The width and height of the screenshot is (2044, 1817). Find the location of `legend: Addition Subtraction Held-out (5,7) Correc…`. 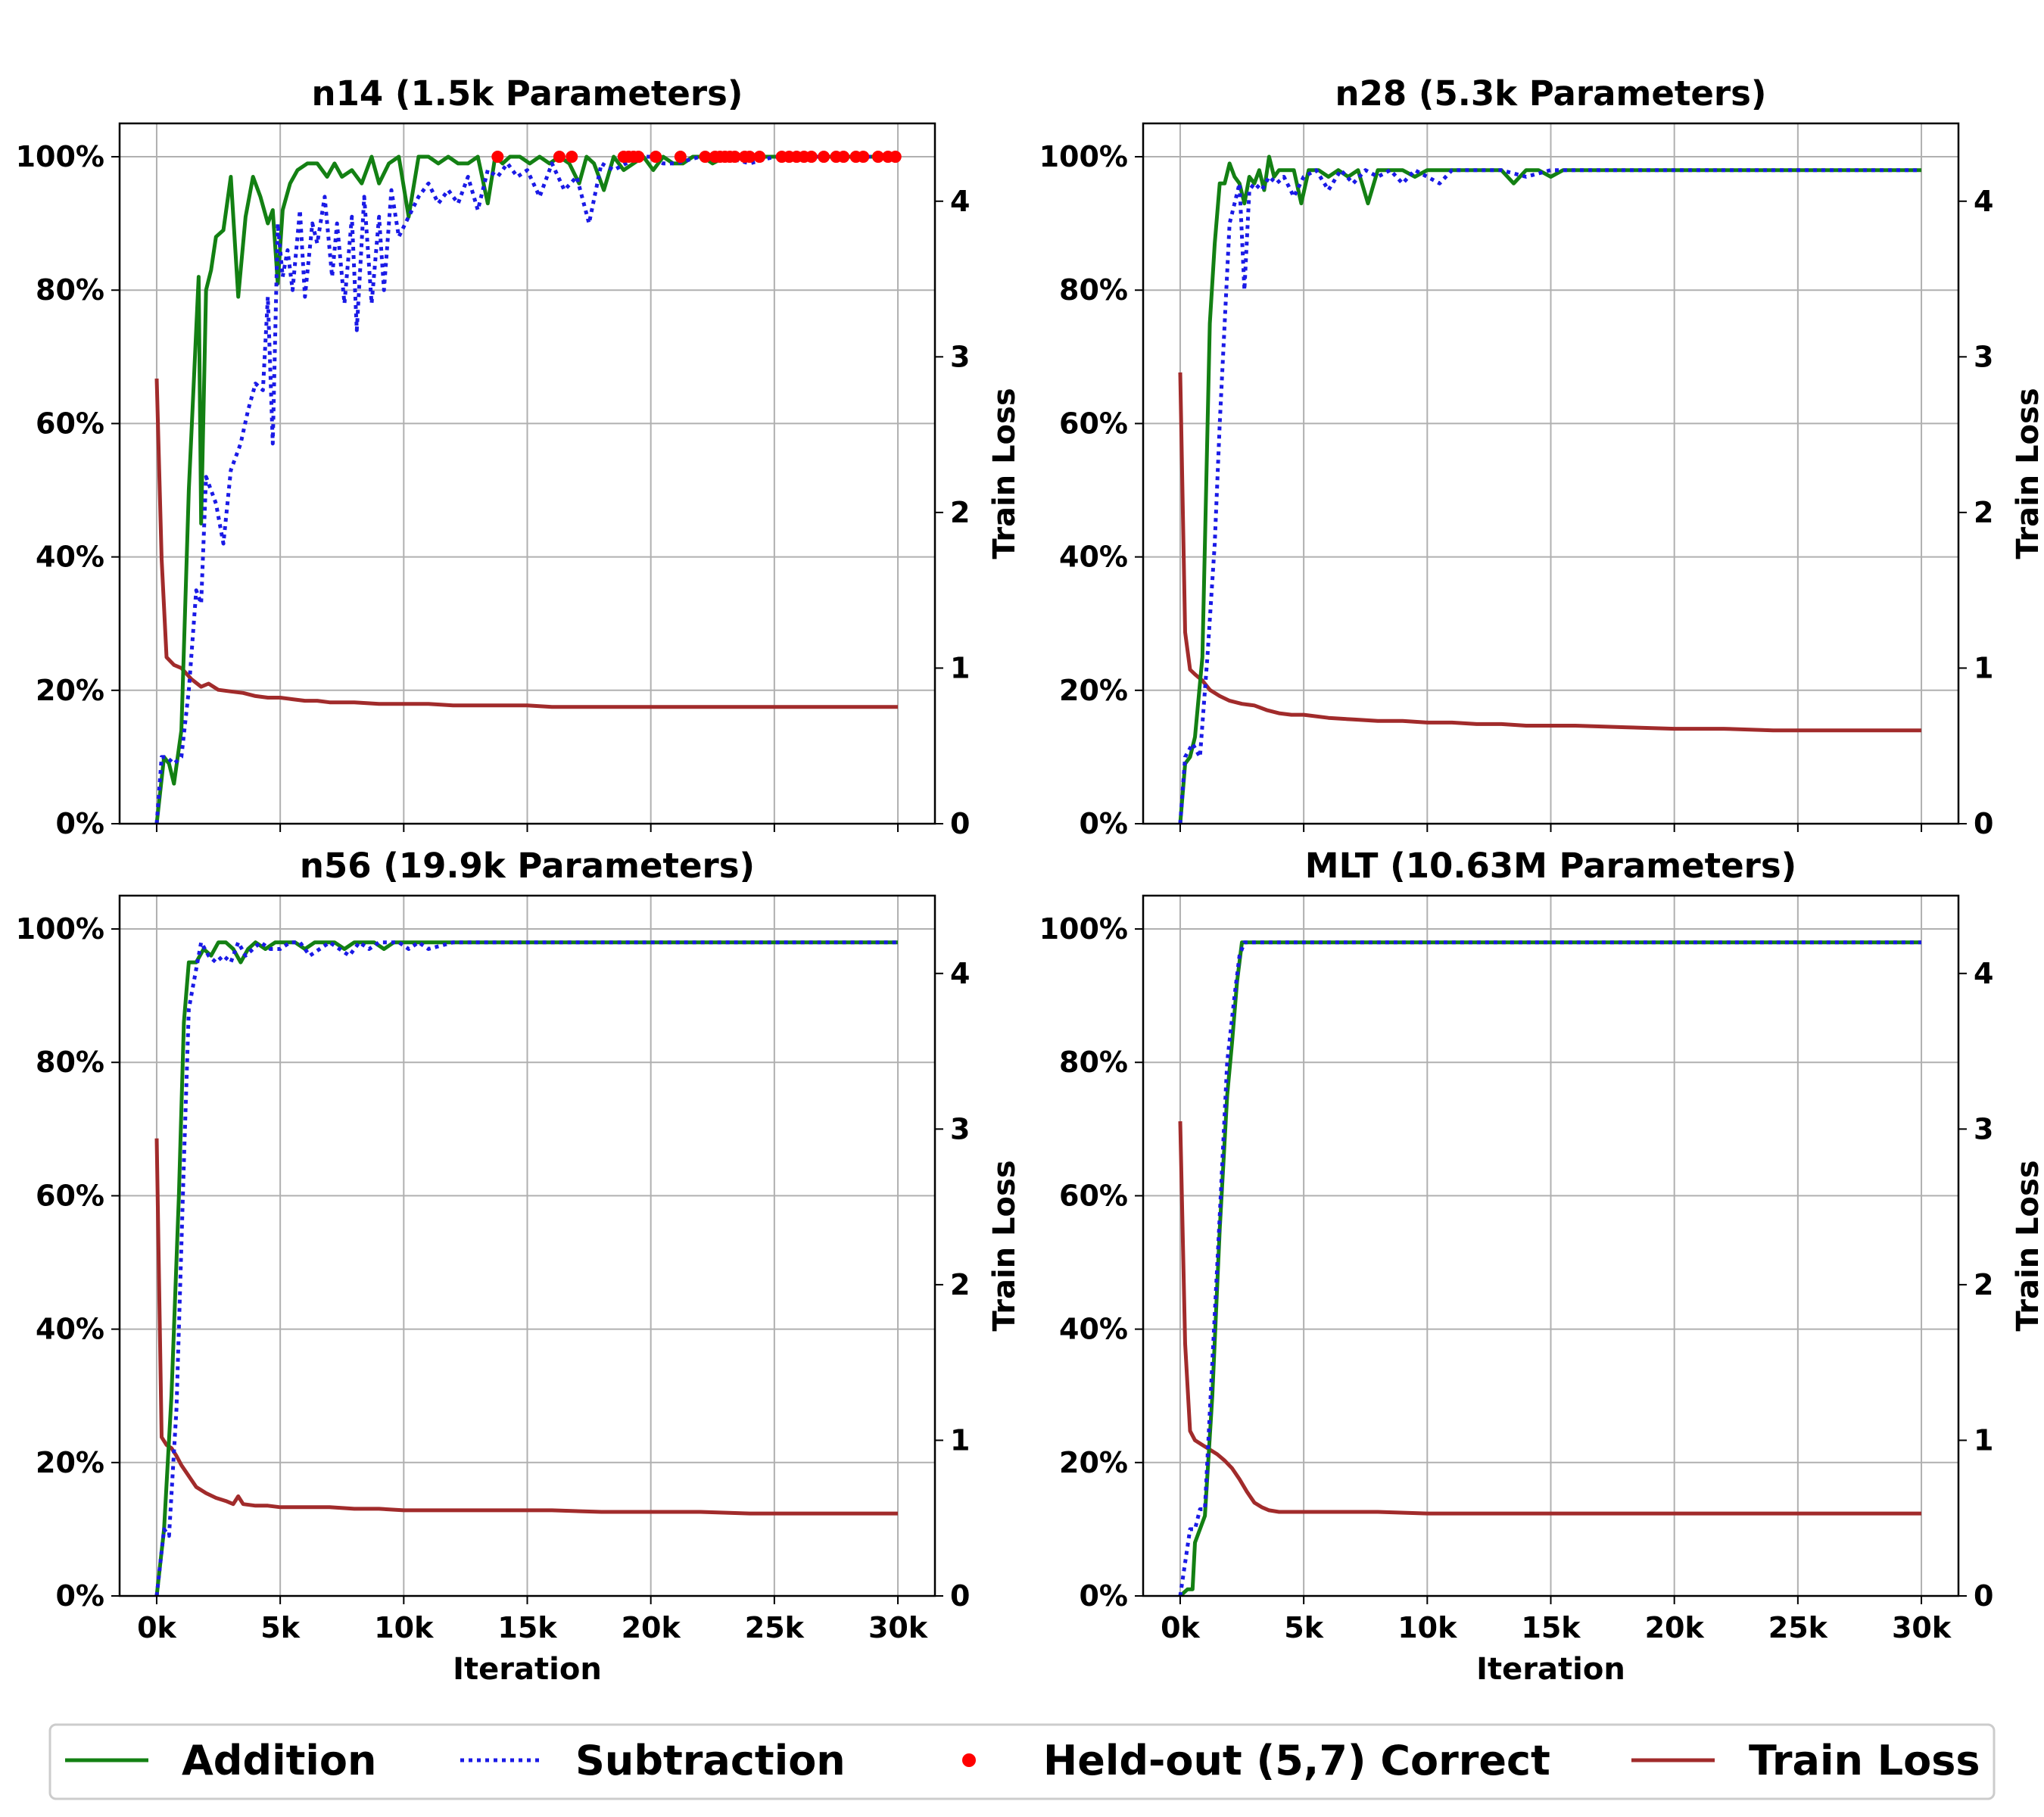

legend: Addition Subtraction Held-out (5,7) Correc… is located at coordinates (1022, 1761).